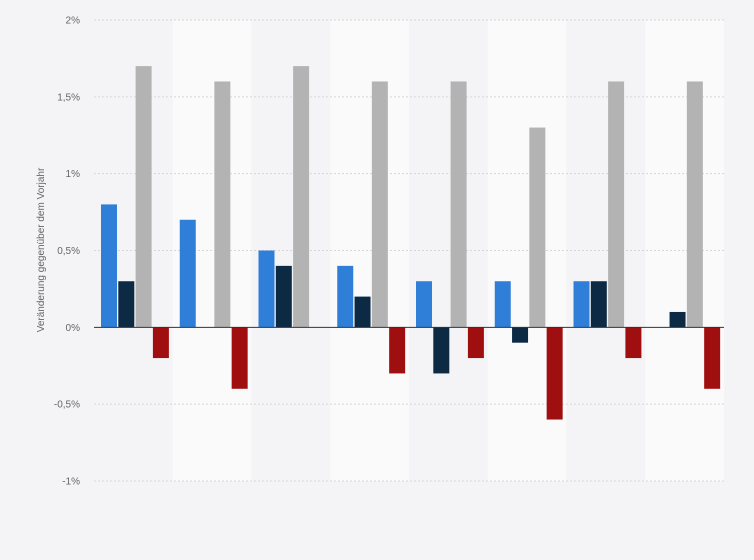 The image size is (754, 560). What do you see at coordinates (41, 249) in the screenshot?
I see `y-axis-title: Veränderung gegenüber dem Vorjahr` at bounding box center [41, 249].